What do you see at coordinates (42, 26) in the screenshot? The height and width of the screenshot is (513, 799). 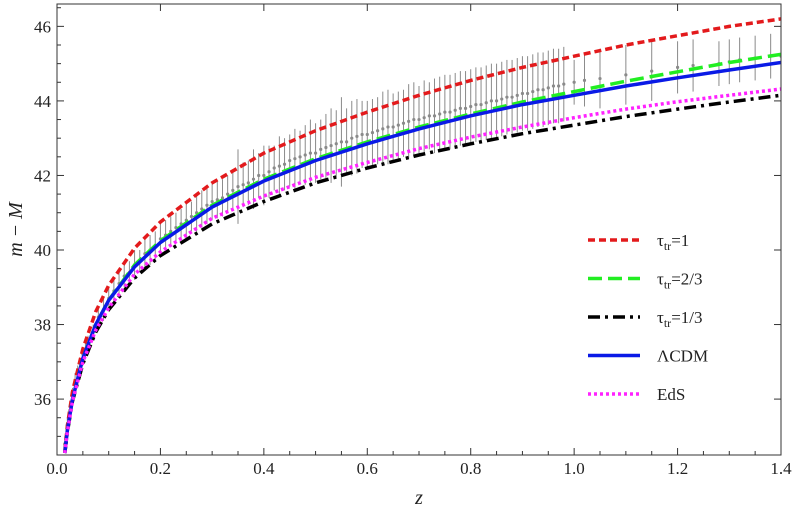 I see `y-tick-label: 46` at bounding box center [42, 26].